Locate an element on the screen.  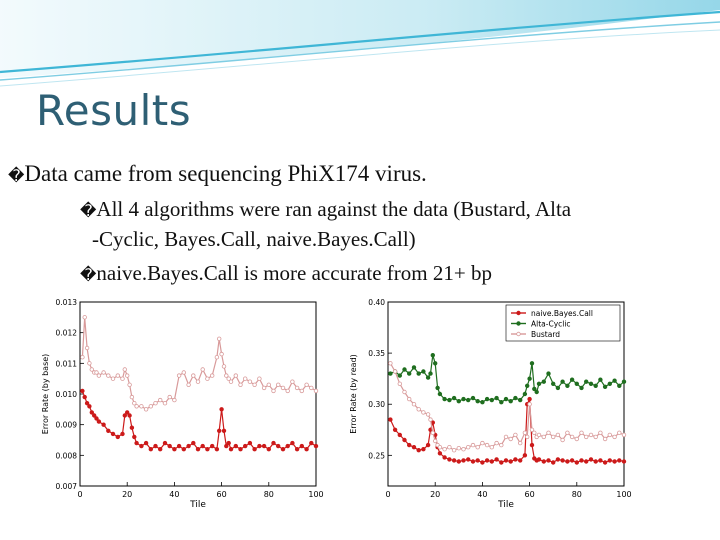
y-axis-label: Error Rate (by read) is located at coordinates (353, 394).